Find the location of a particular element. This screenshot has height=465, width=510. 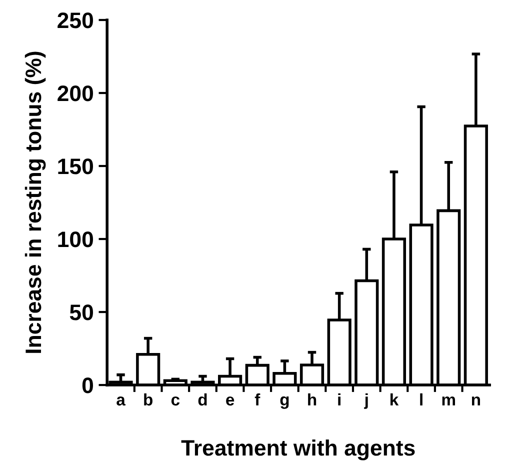

x-axis-title: Treatment with agents is located at coordinates (298, 449).